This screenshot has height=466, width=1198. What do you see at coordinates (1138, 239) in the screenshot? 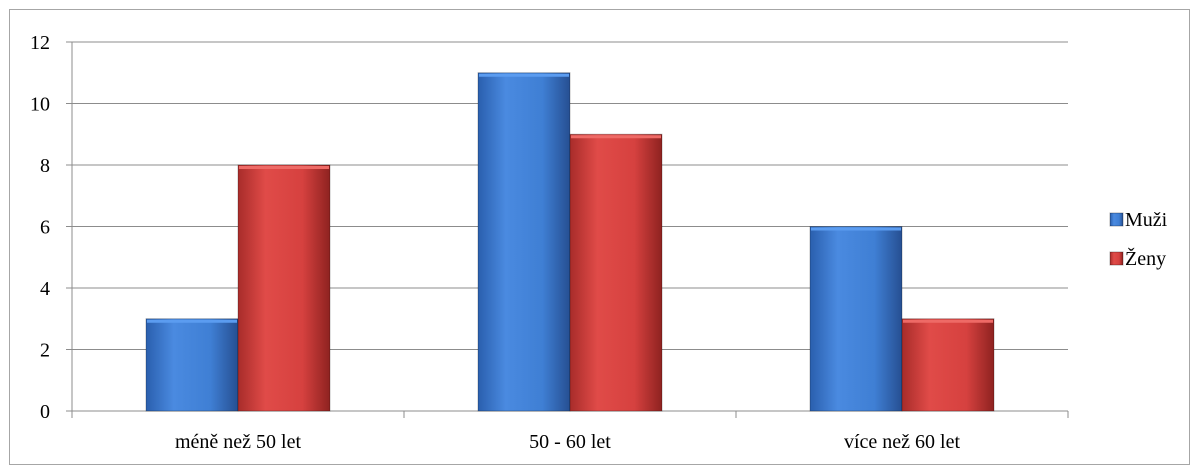
I see `legend: Muži Ženy` at bounding box center [1138, 239].